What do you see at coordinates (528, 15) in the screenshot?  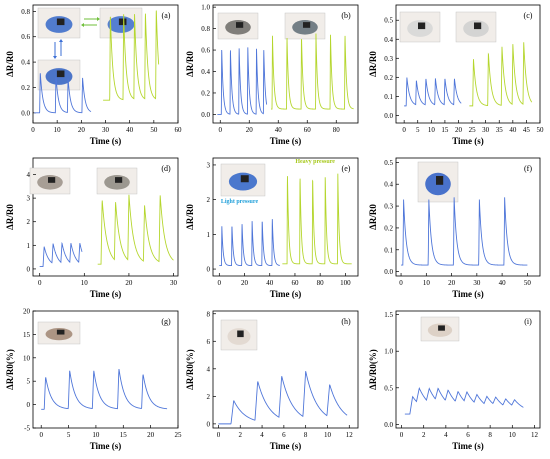 I see `panel-label: (c)` at bounding box center [528, 15].